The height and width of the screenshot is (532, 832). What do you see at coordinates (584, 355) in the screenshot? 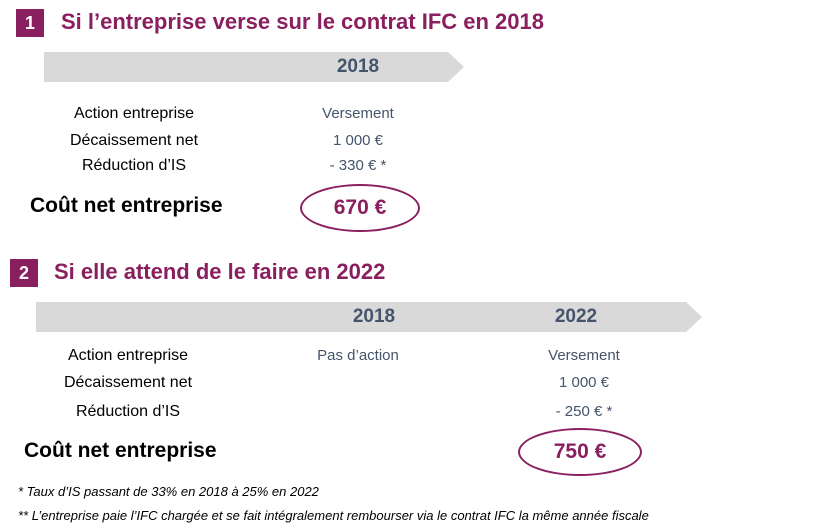
I see `section-2-row-value2-action: Versement` at bounding box center [584, 355].